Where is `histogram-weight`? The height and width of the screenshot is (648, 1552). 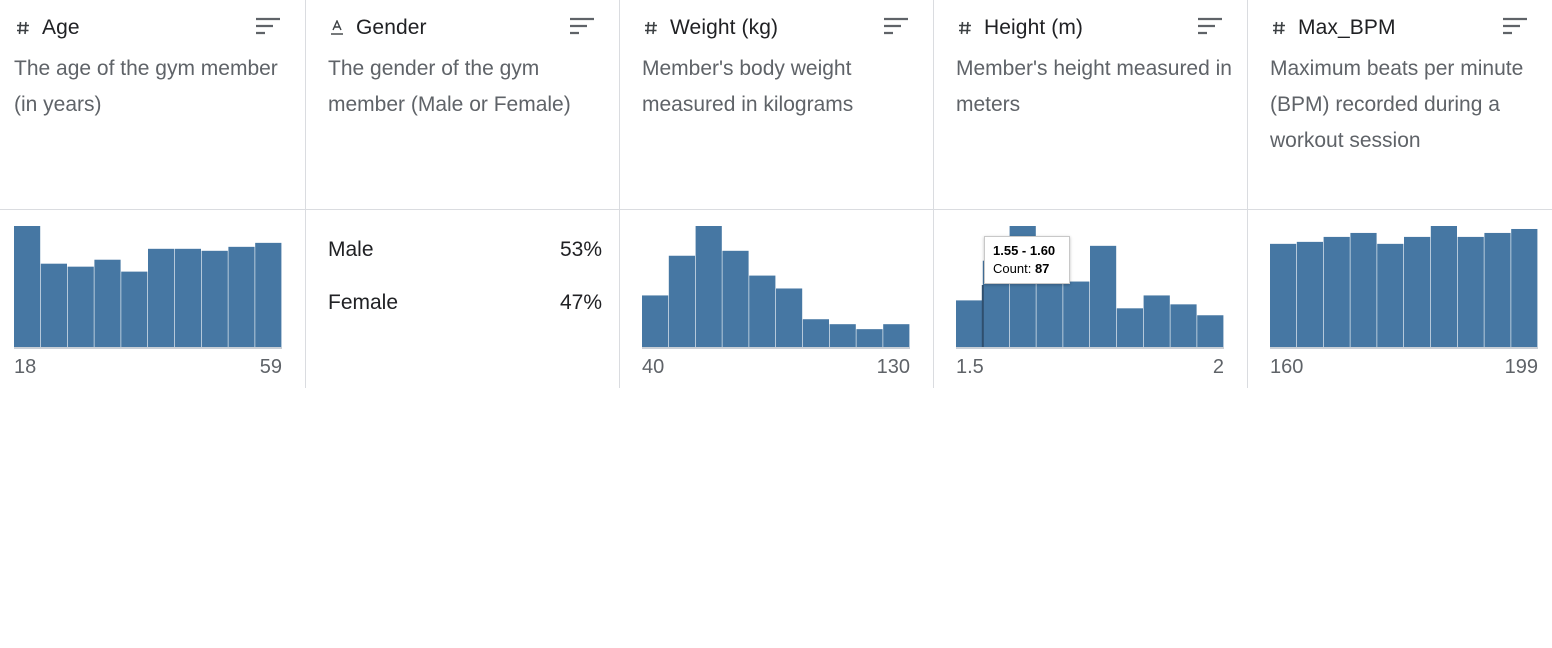
histogram-weight is located at coordinates (776, 287).